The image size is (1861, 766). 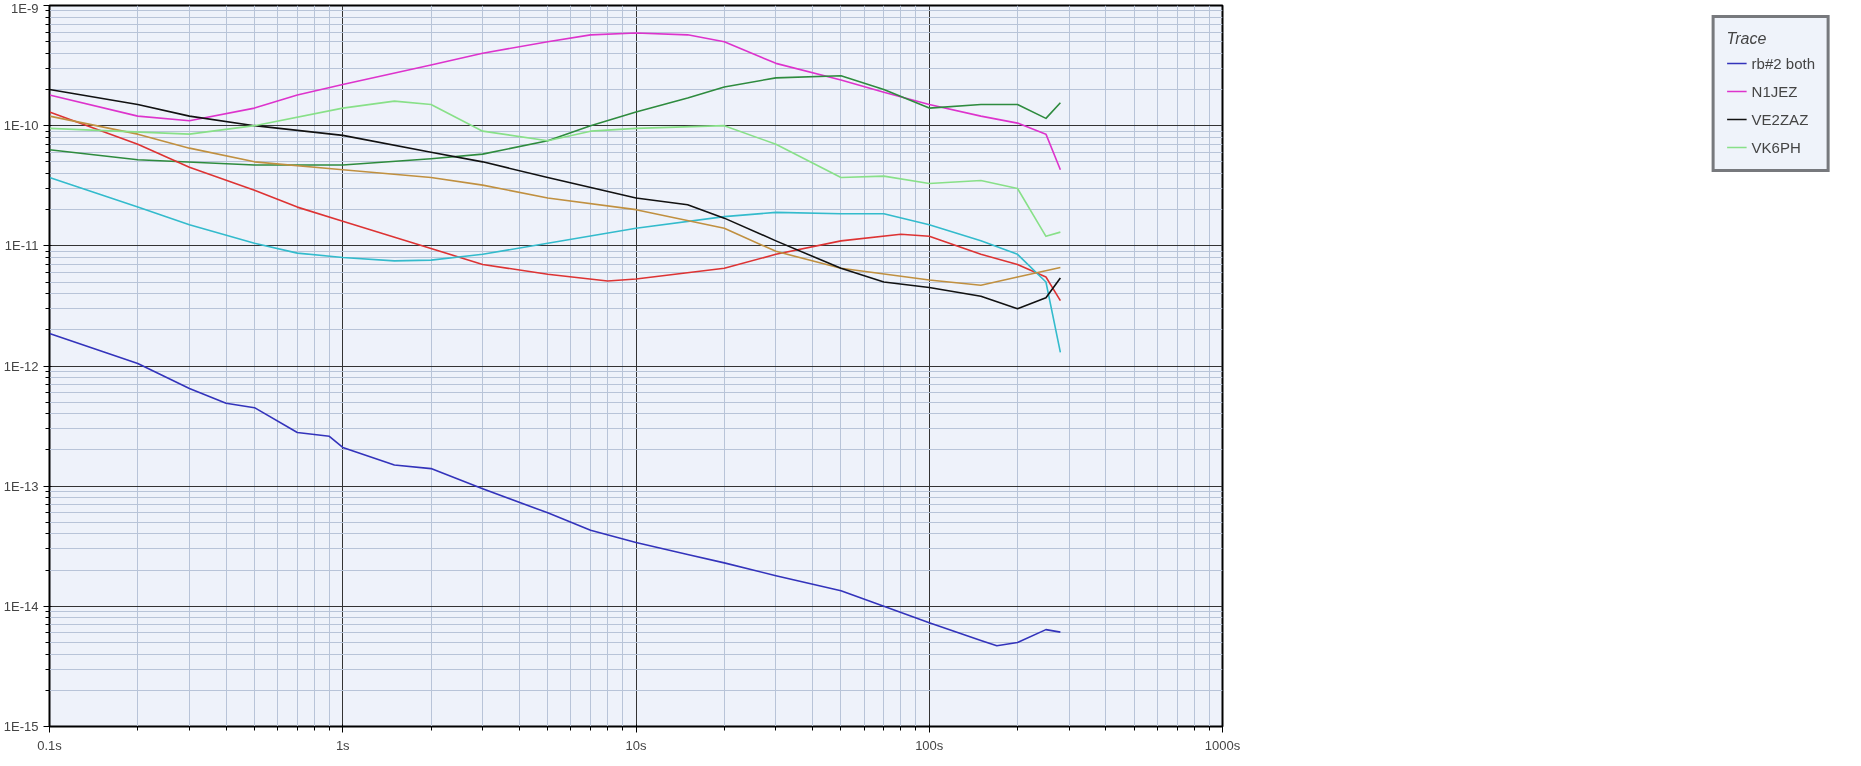 What do you see at coordinates (21, 726) in the screenshot?
I see `y-tick-label: 1E-15` at bounding box center [21, 726].